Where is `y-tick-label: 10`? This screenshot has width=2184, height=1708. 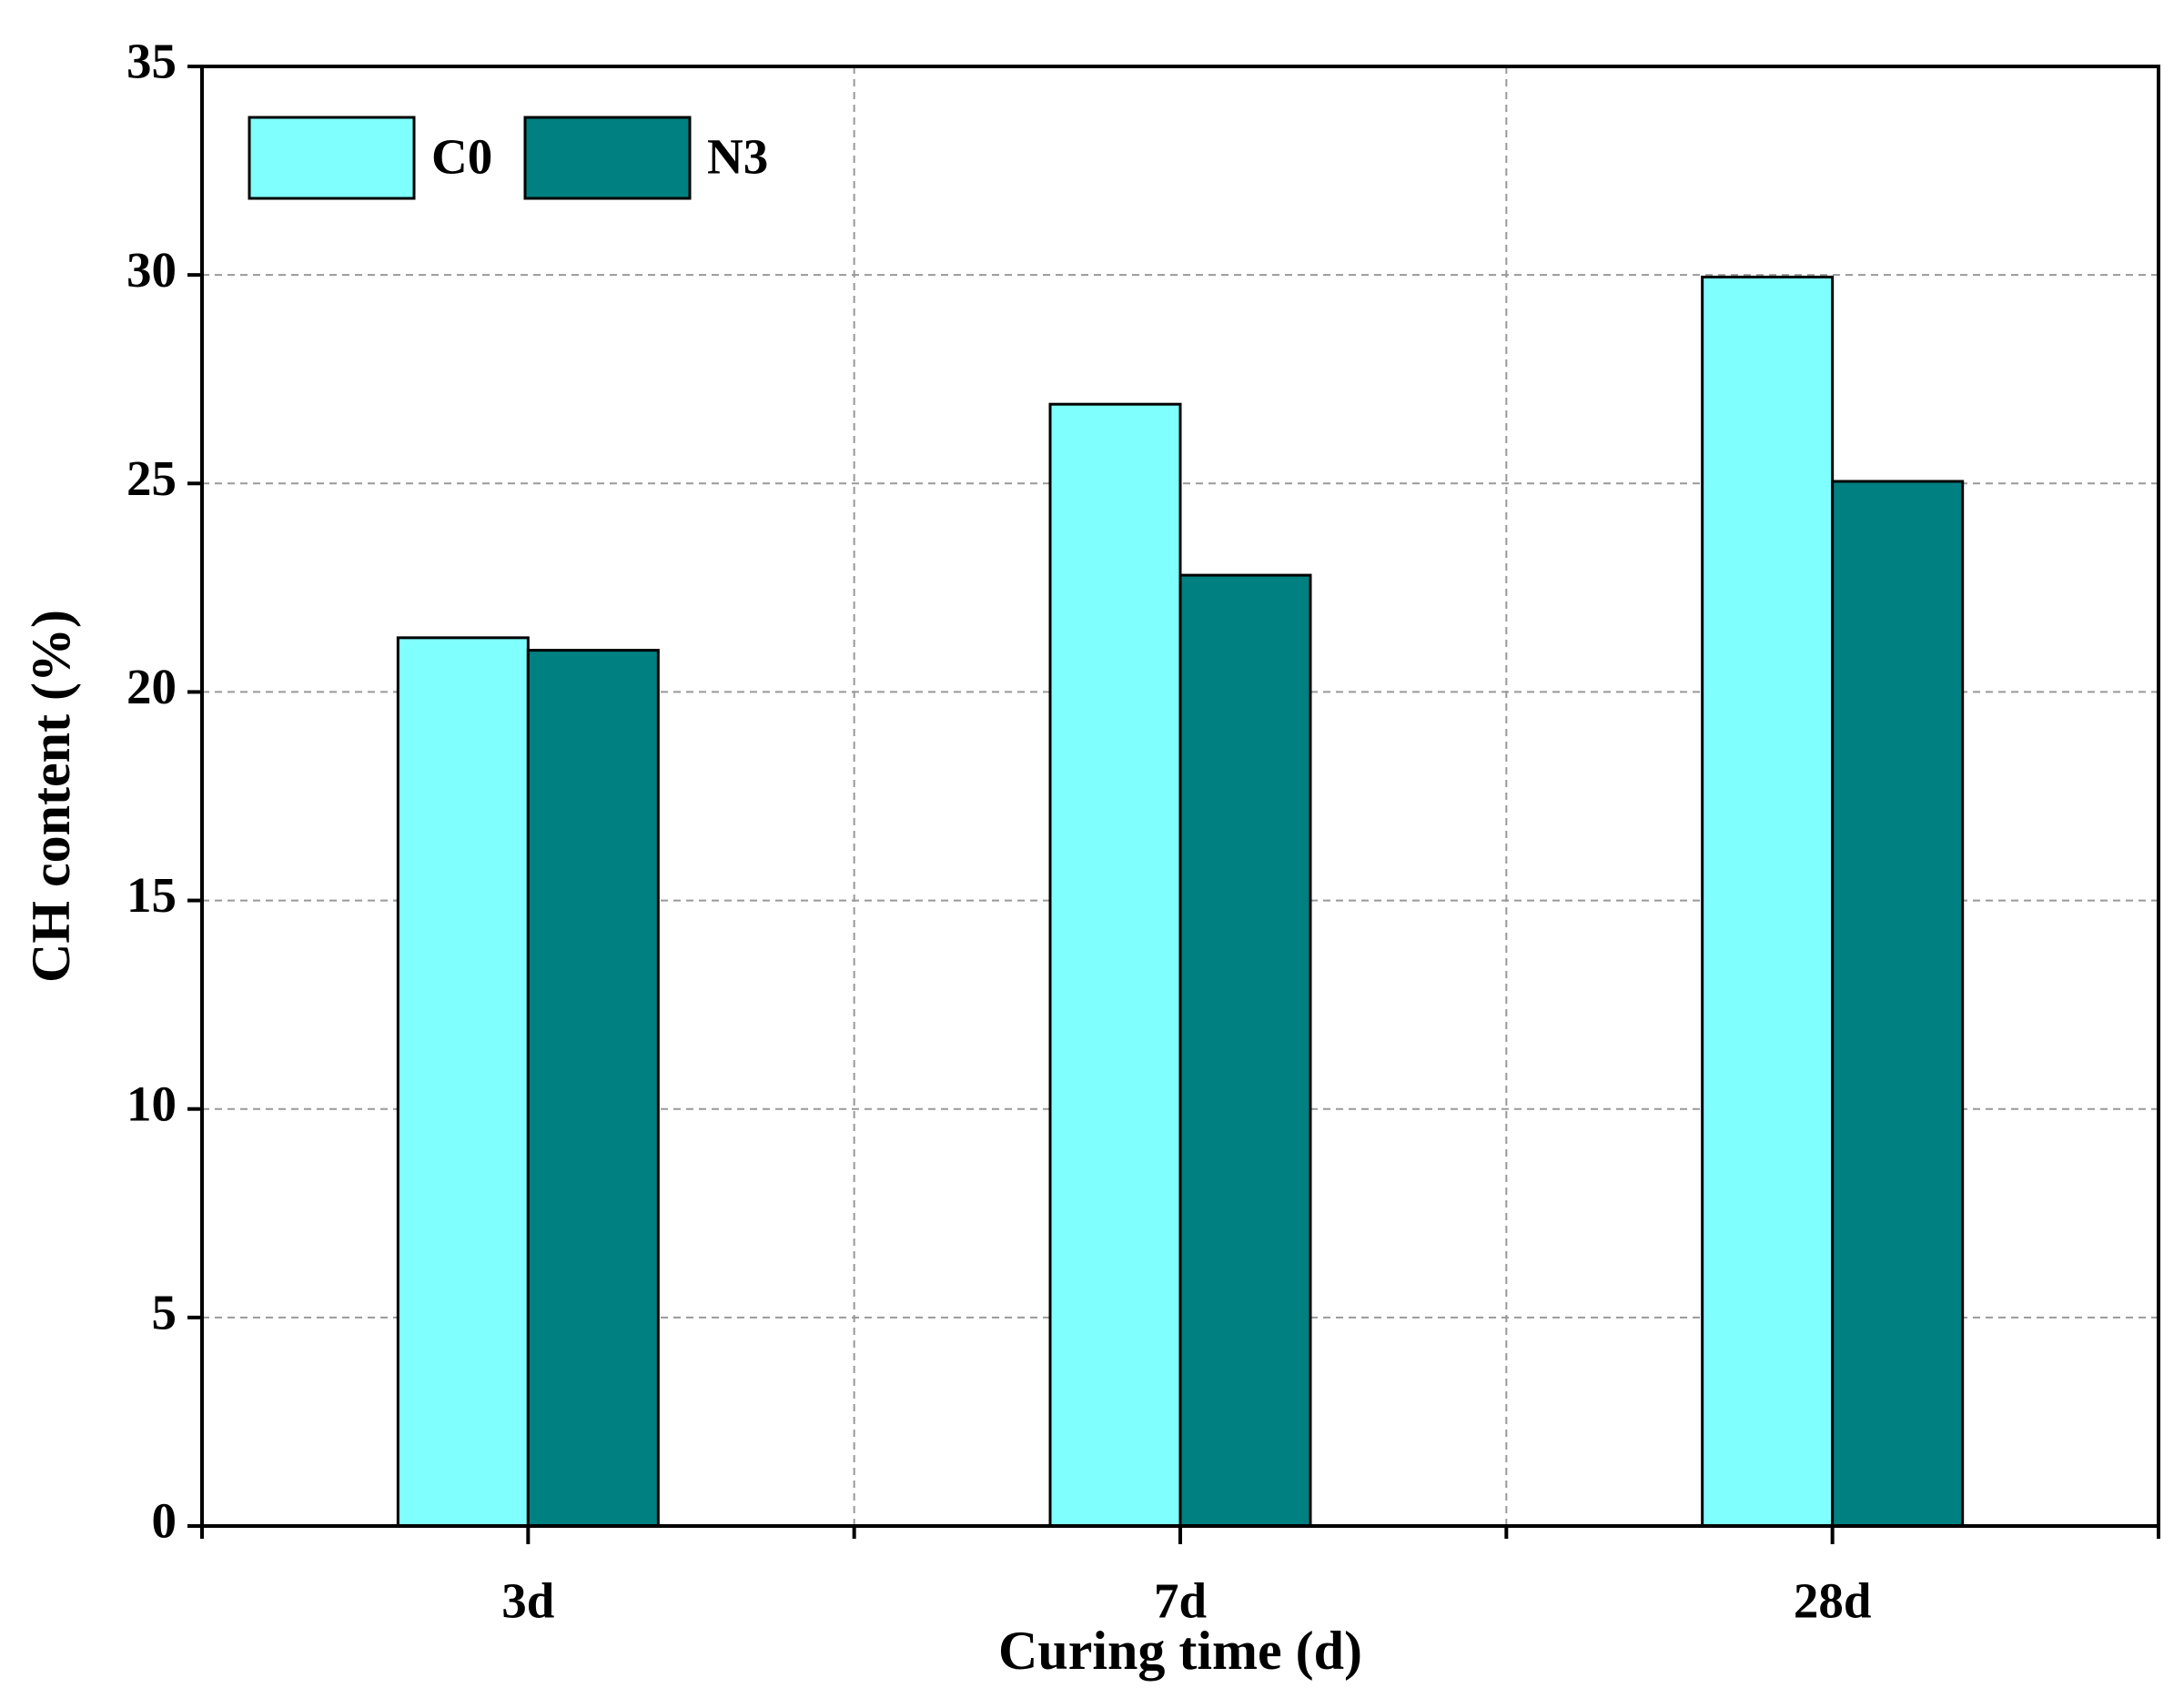
y-tick-label: 10 is located at coordinates (152, 1103).